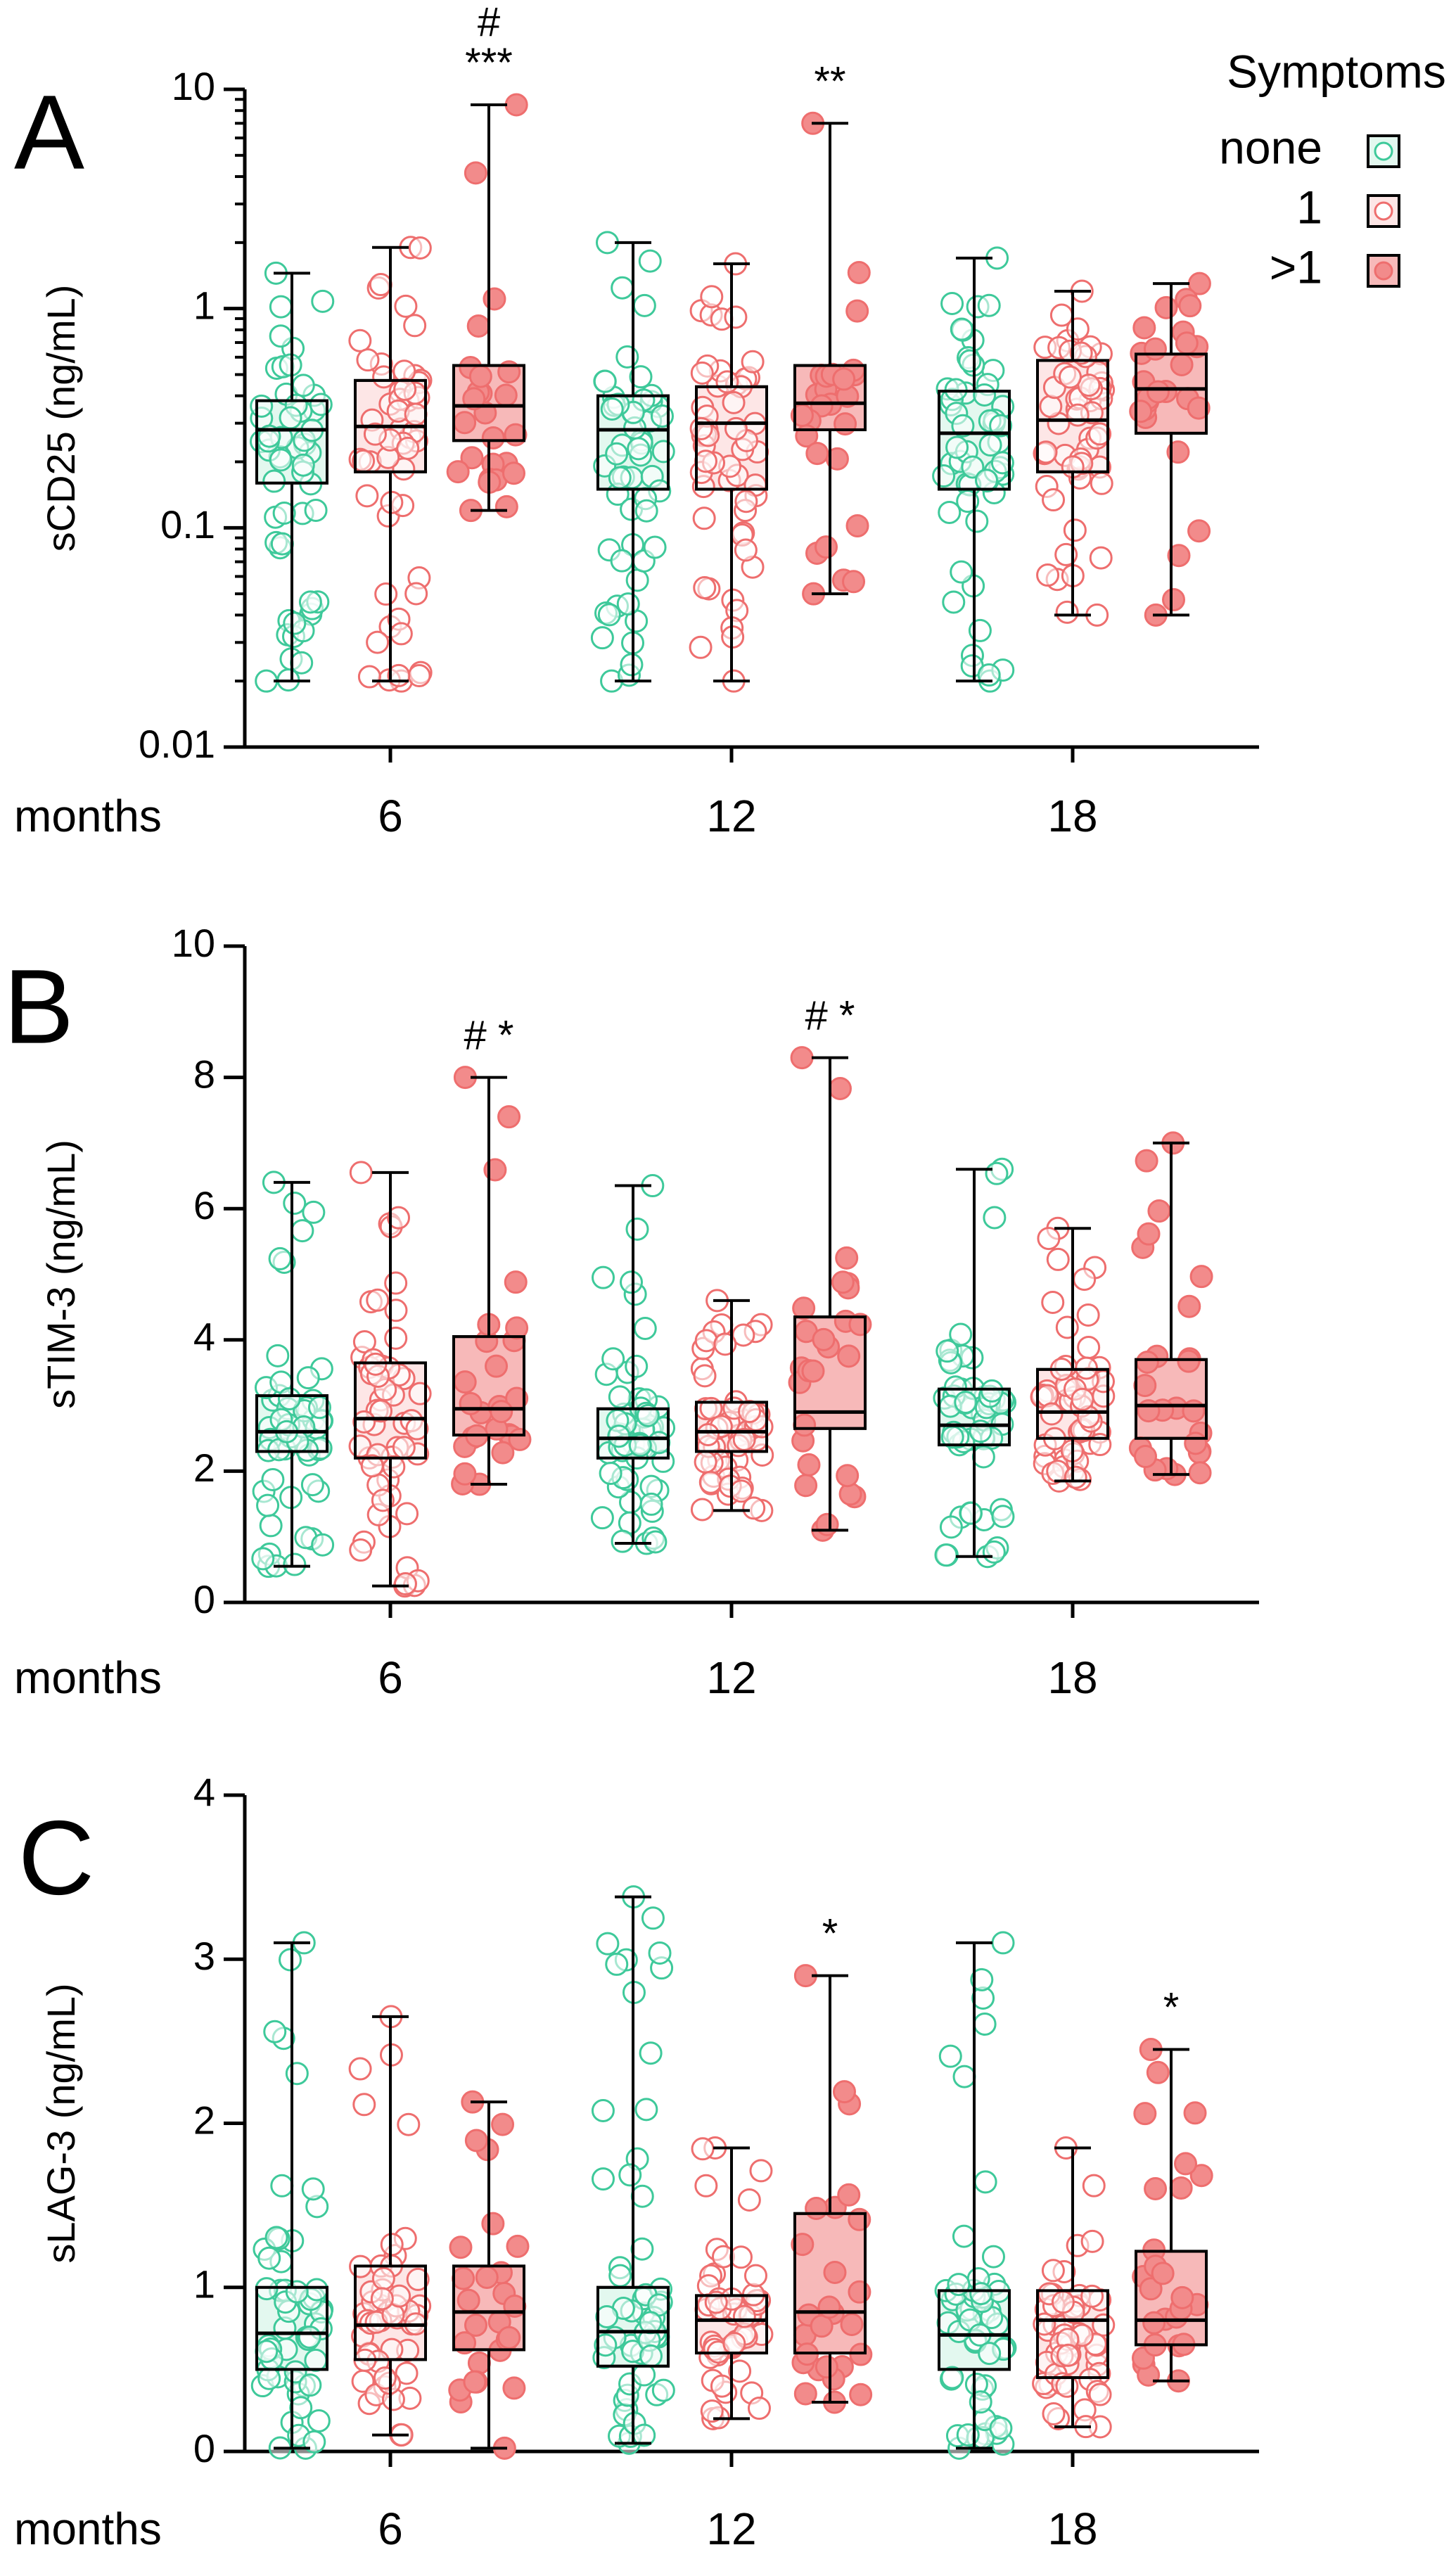 This screenshot has width=1456, height=2564. What do you see at coordinates (1383, 211) in the screenshot?
I see `legend-marker` at bounding box center [1383, 211].